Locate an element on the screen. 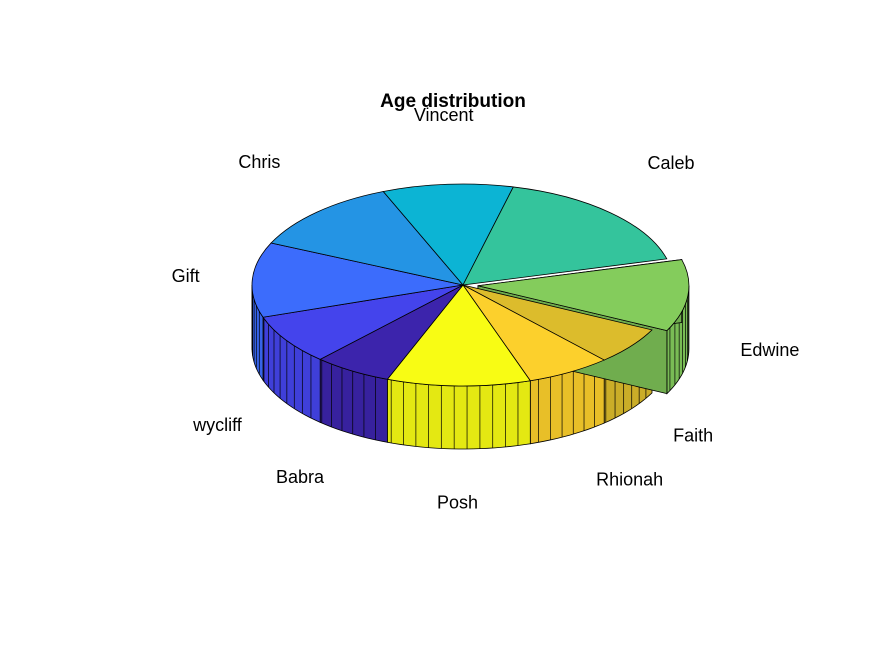 The width and height of the screenshot is (875, 661). slice-label-babra: Babra is located at coordinates (300, 477).